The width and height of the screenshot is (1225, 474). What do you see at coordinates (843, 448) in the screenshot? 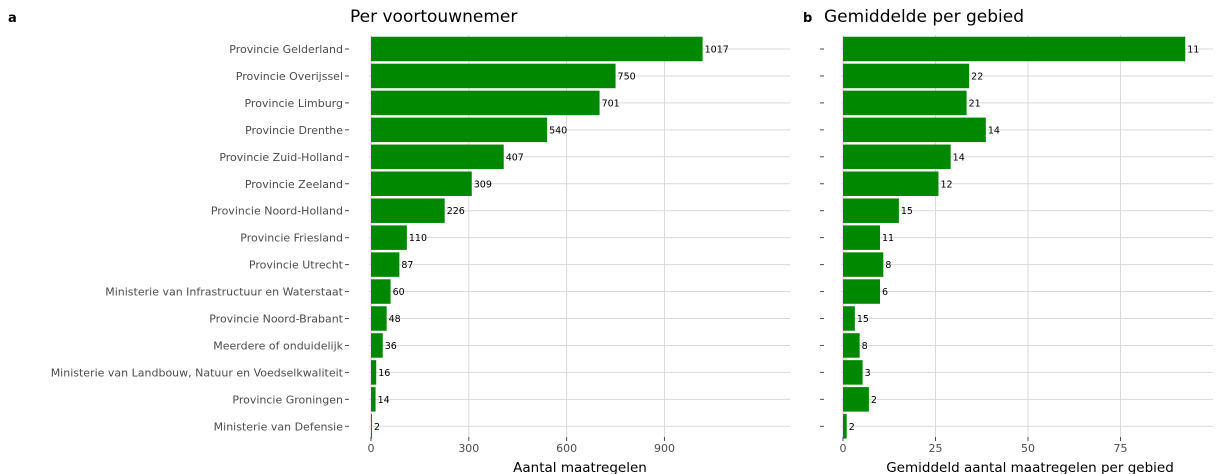
I see `panel-b-x-tick-label: 0` at bounding box center [843, 448].